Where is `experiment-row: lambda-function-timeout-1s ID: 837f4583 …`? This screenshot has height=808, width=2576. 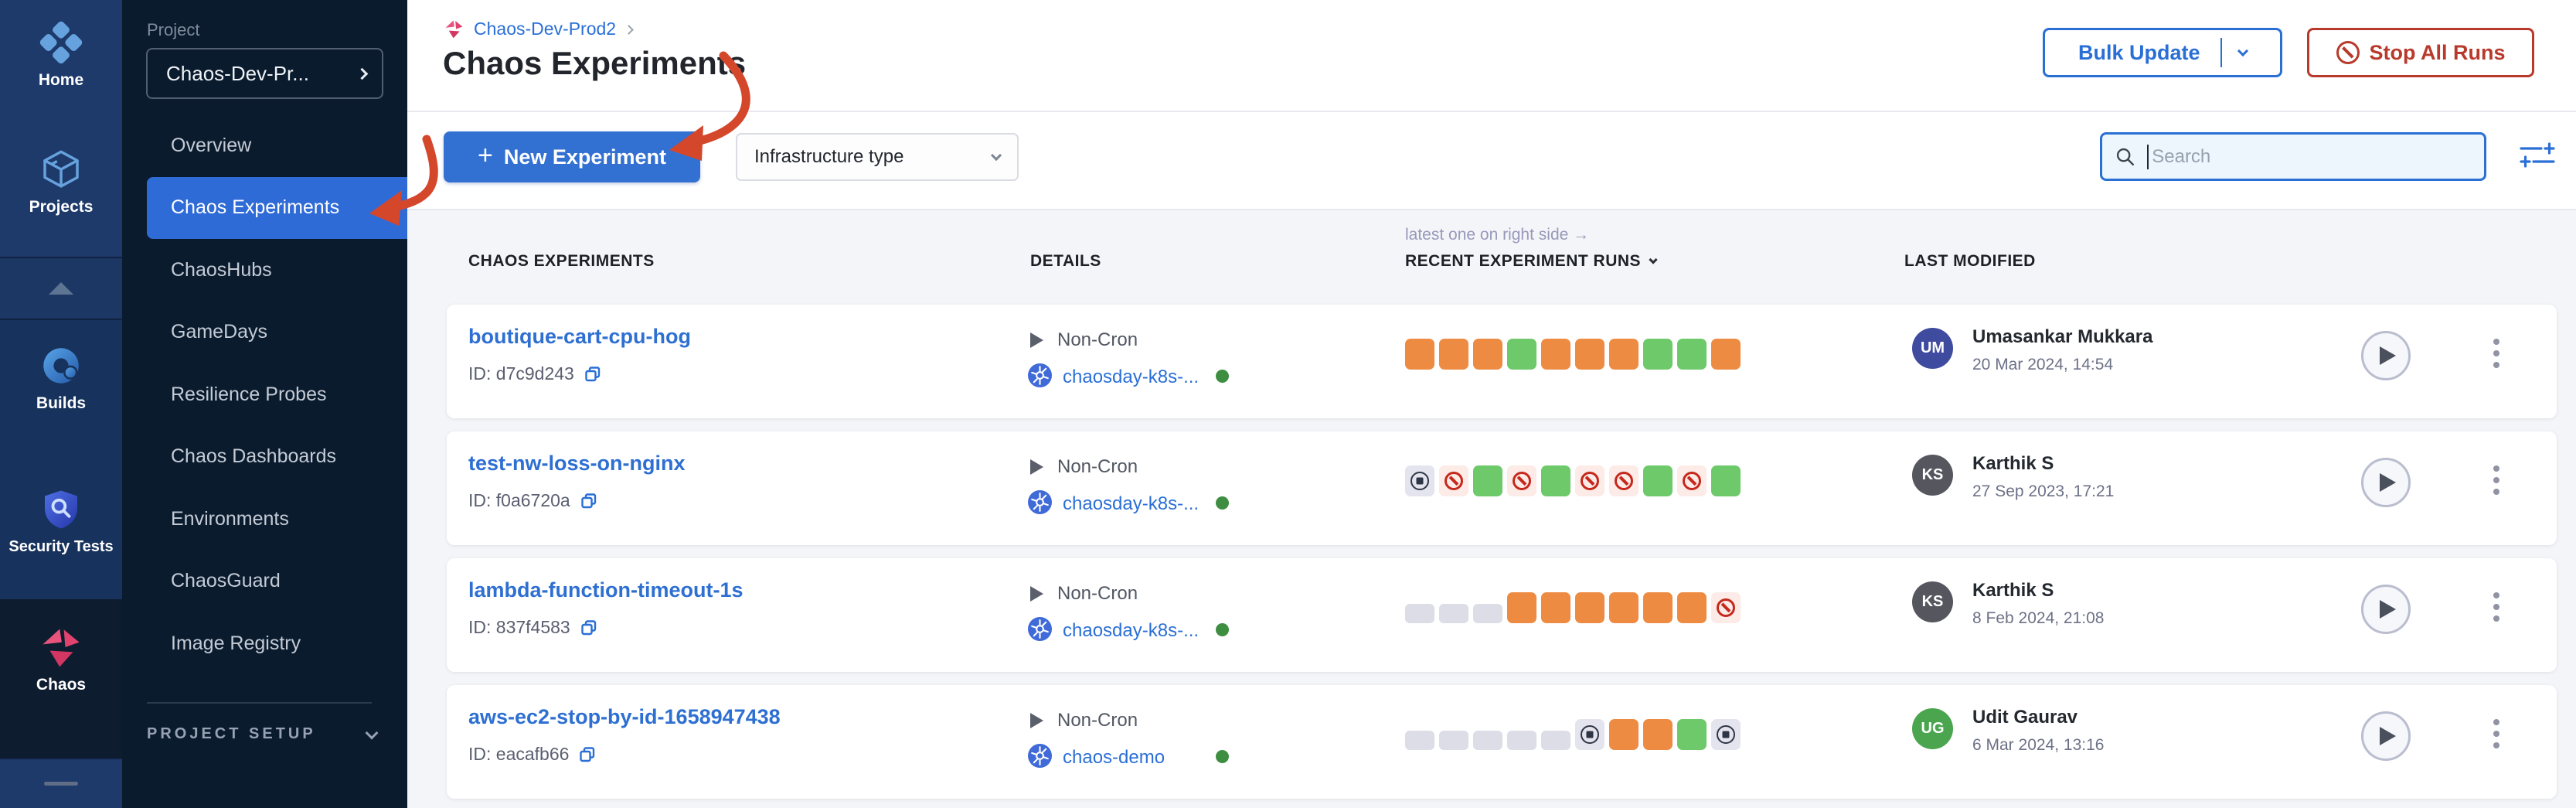 experiment-row: lambda-function-timeout-1s ID: 837f4583 … is located at coordinates (1502, 615).